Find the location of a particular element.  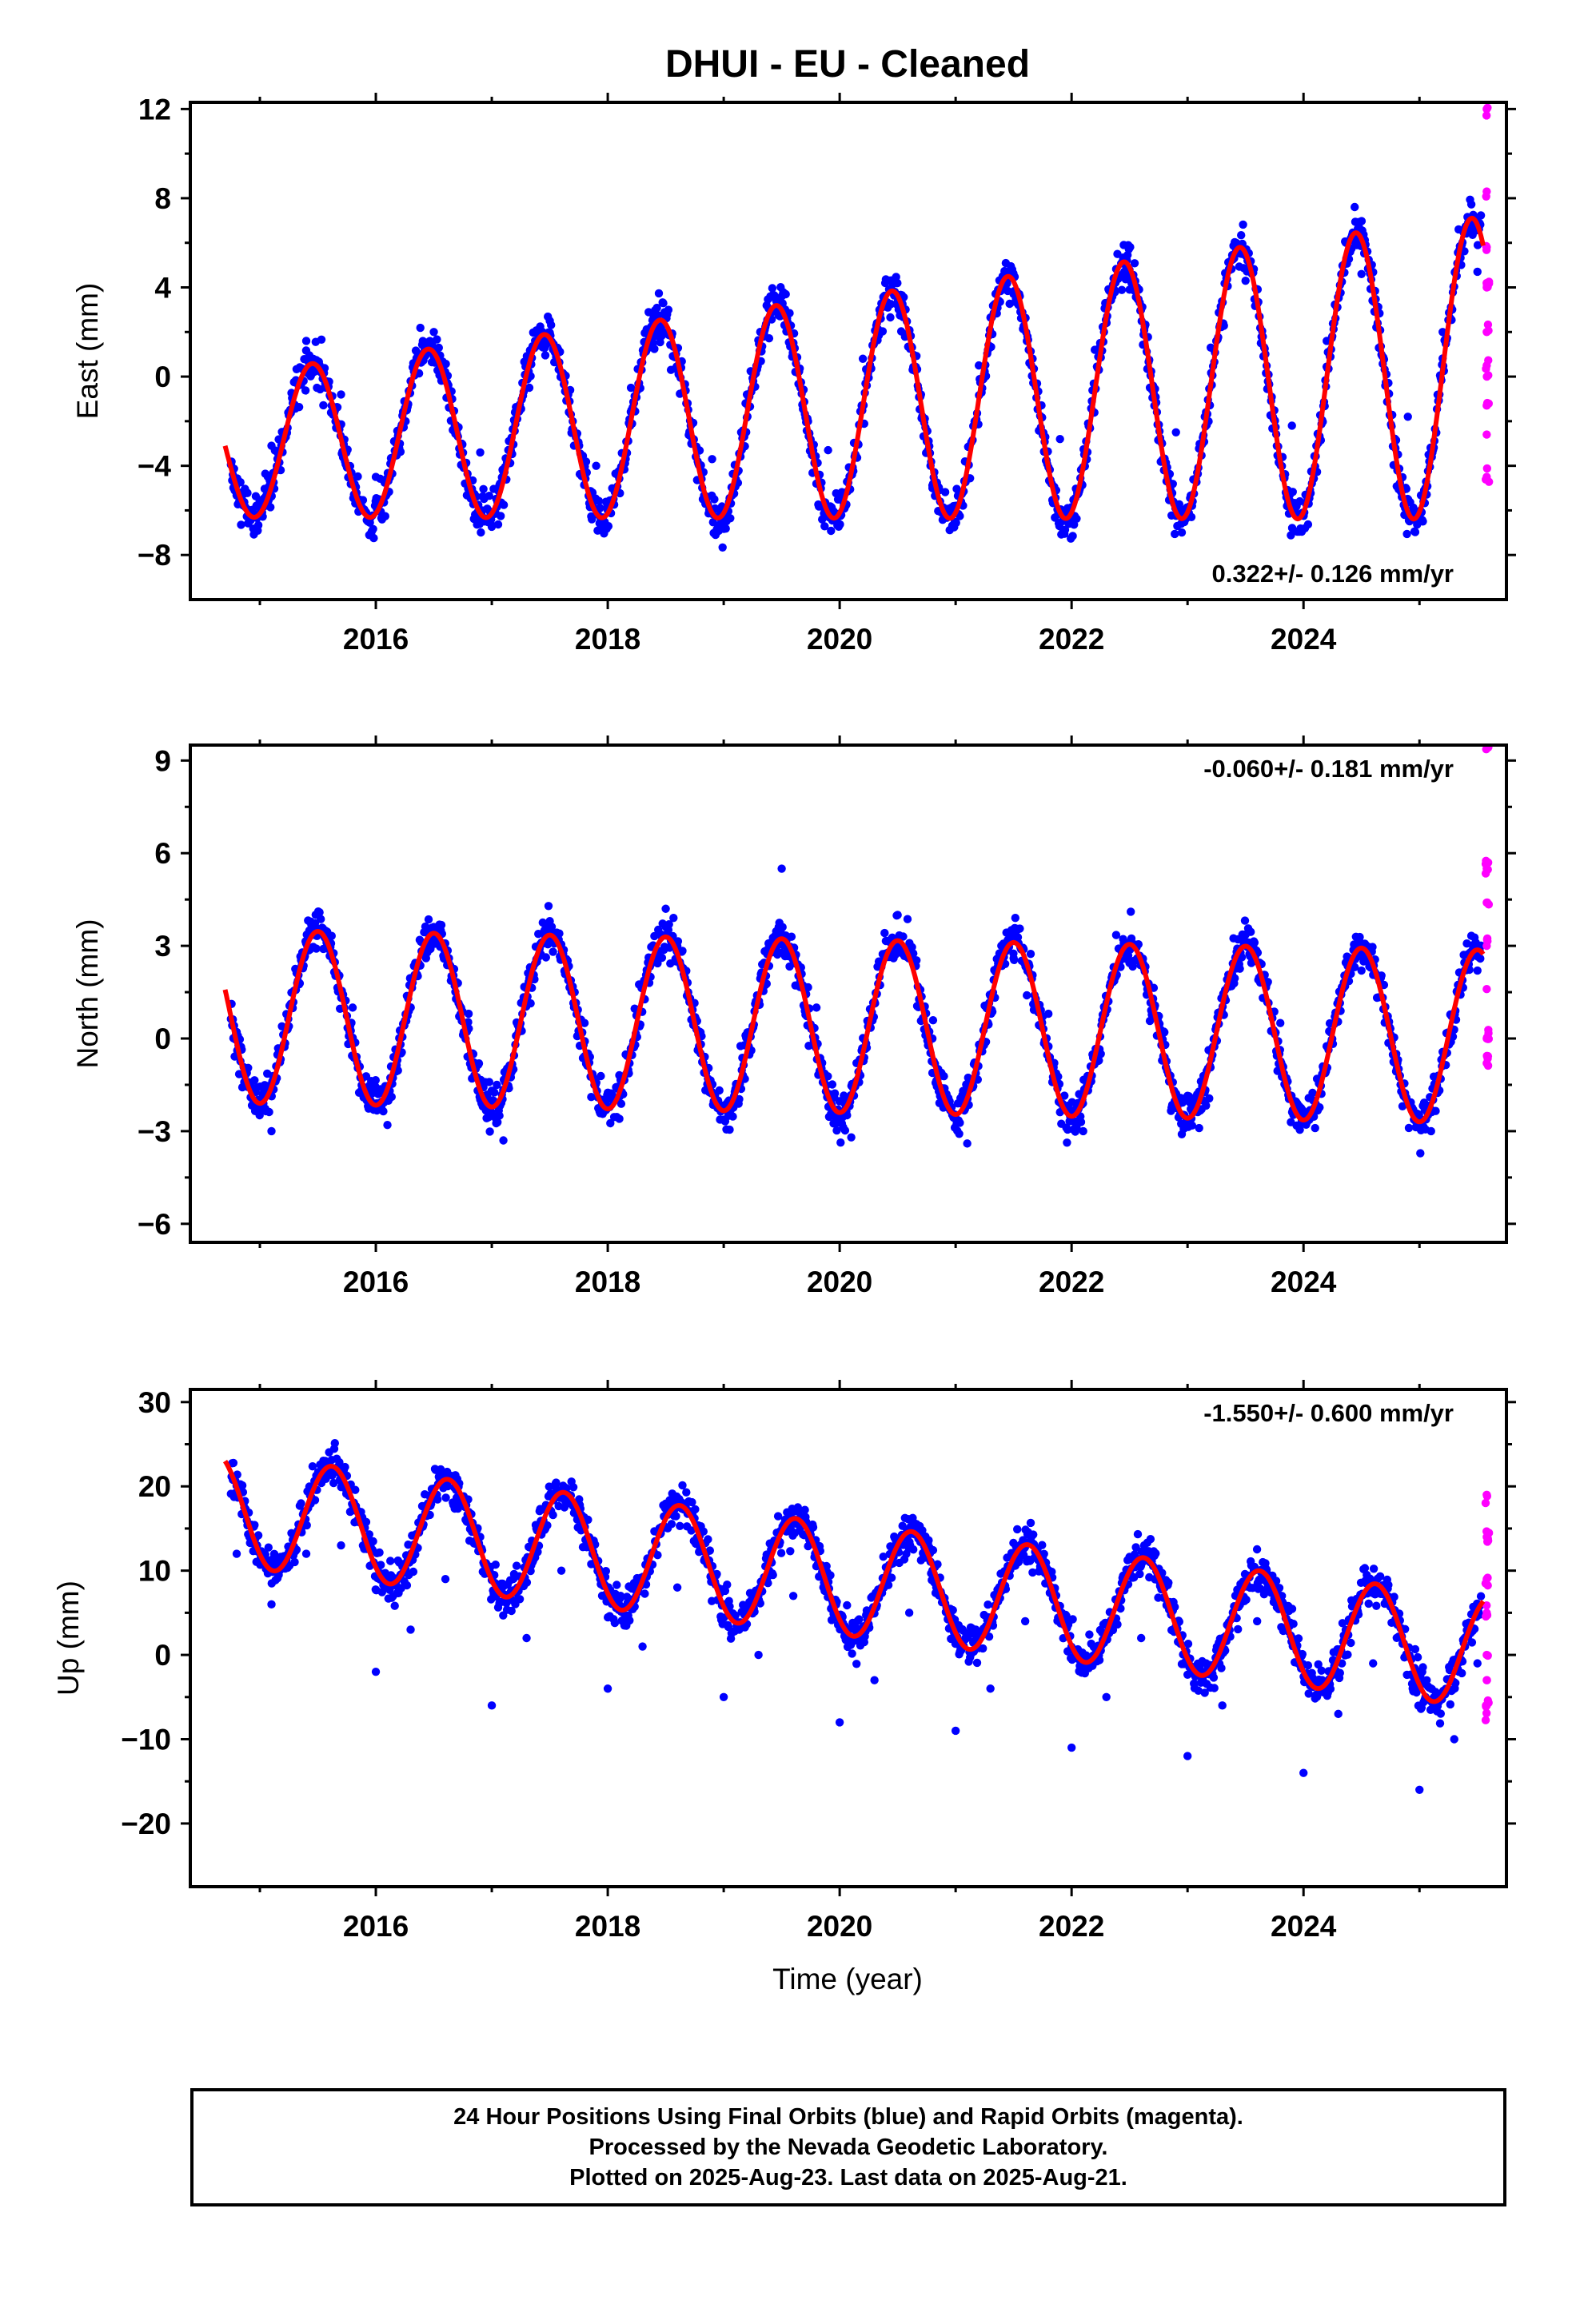

x-tick-label: 2020 is located at coordinates (840, 1282).